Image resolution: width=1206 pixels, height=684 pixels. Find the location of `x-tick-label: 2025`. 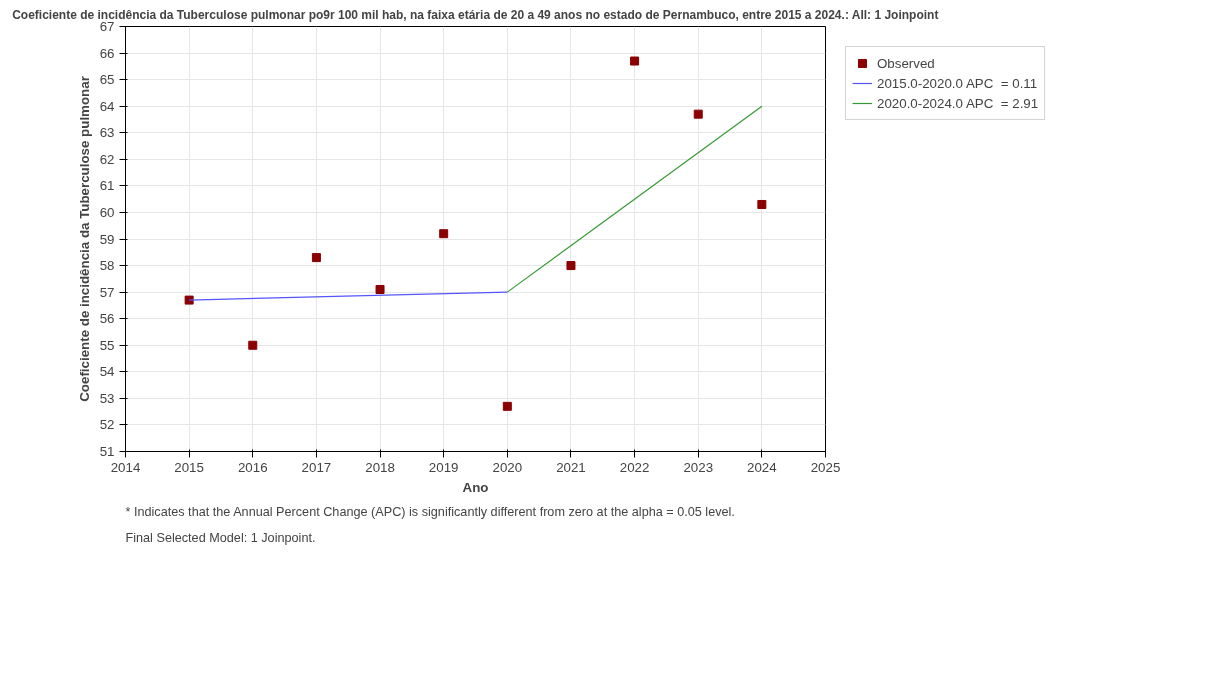

x-tick-label: 2025 is located at coordinates (825, 467).